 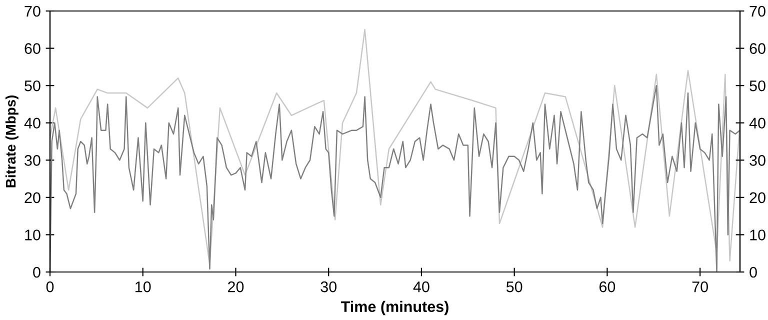 What do you see at coordinates (32, 123) in the screenshot?
I see `y-tick-label: 40` at bounding box center [32, 123].